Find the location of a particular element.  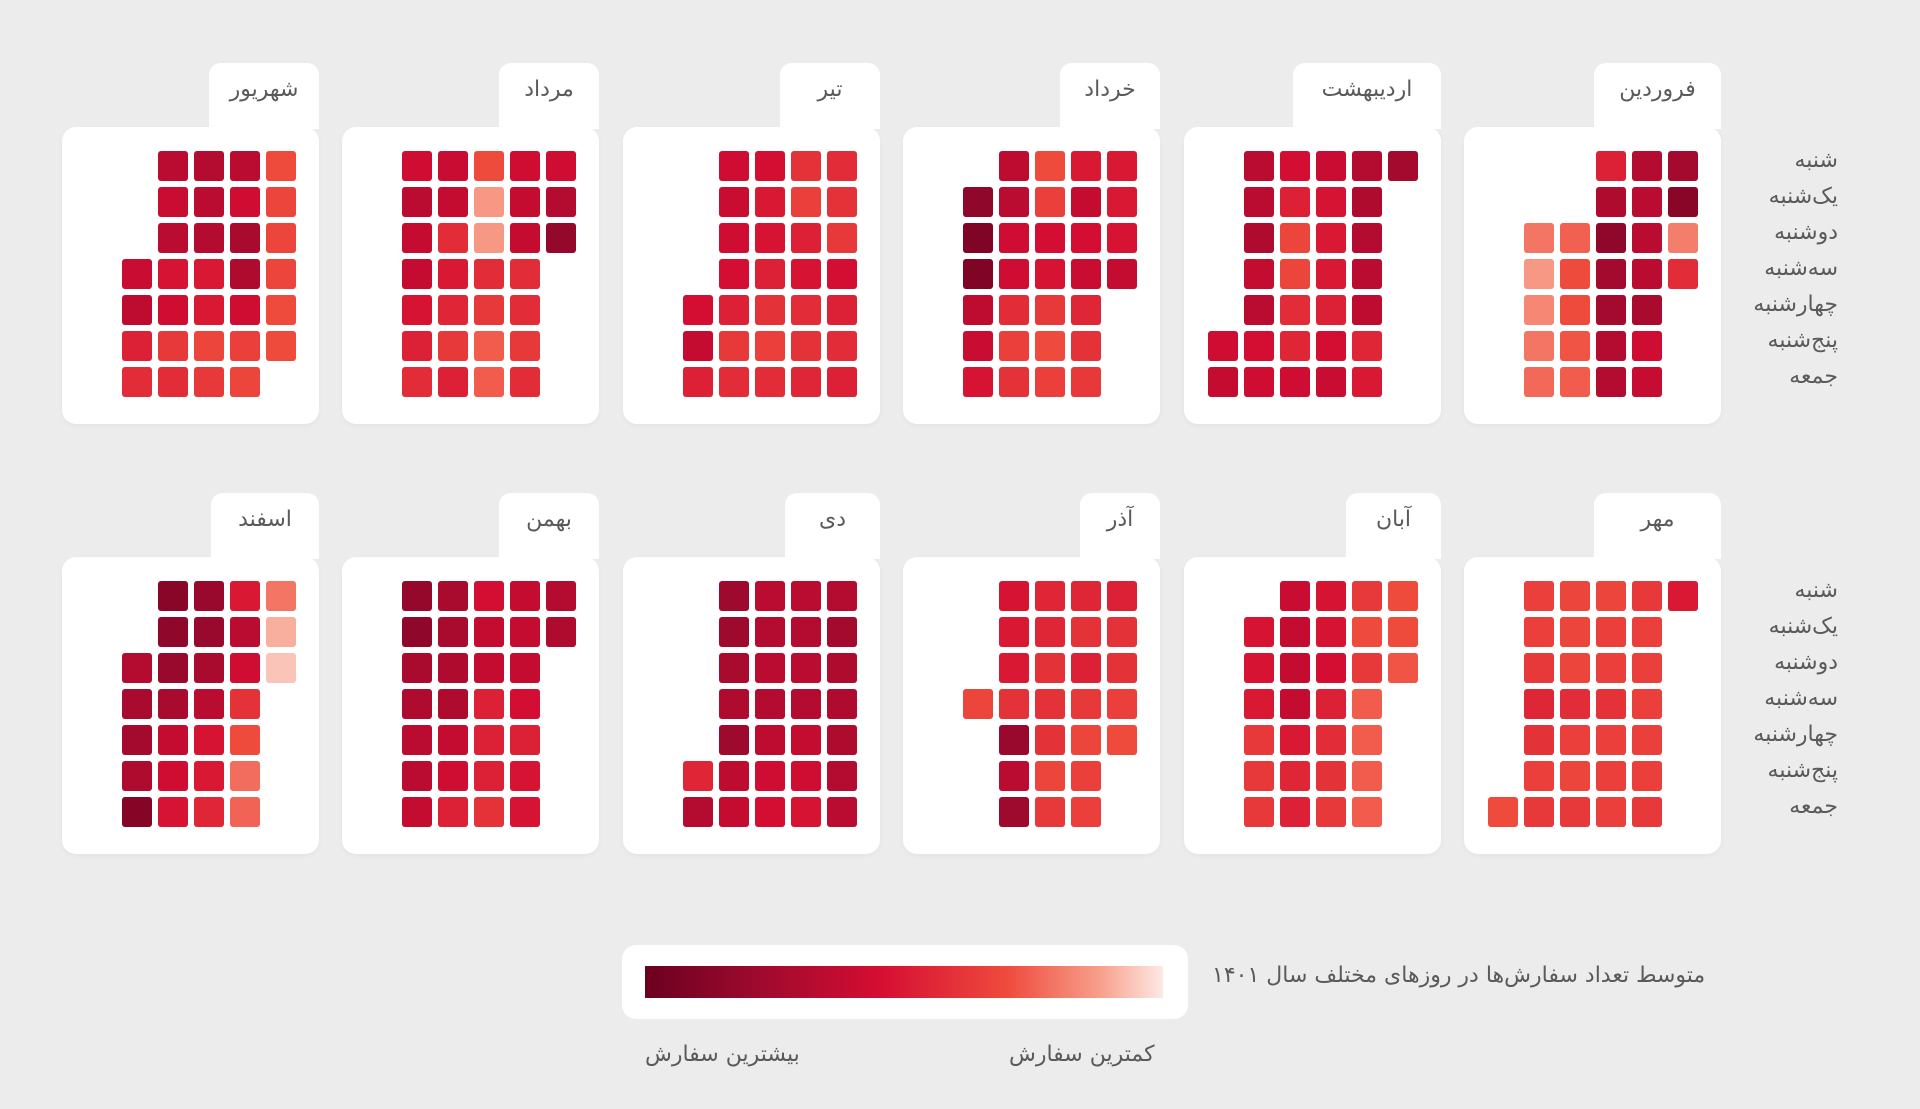

month-tab: فروردین is located at coordinates (1657, 96).